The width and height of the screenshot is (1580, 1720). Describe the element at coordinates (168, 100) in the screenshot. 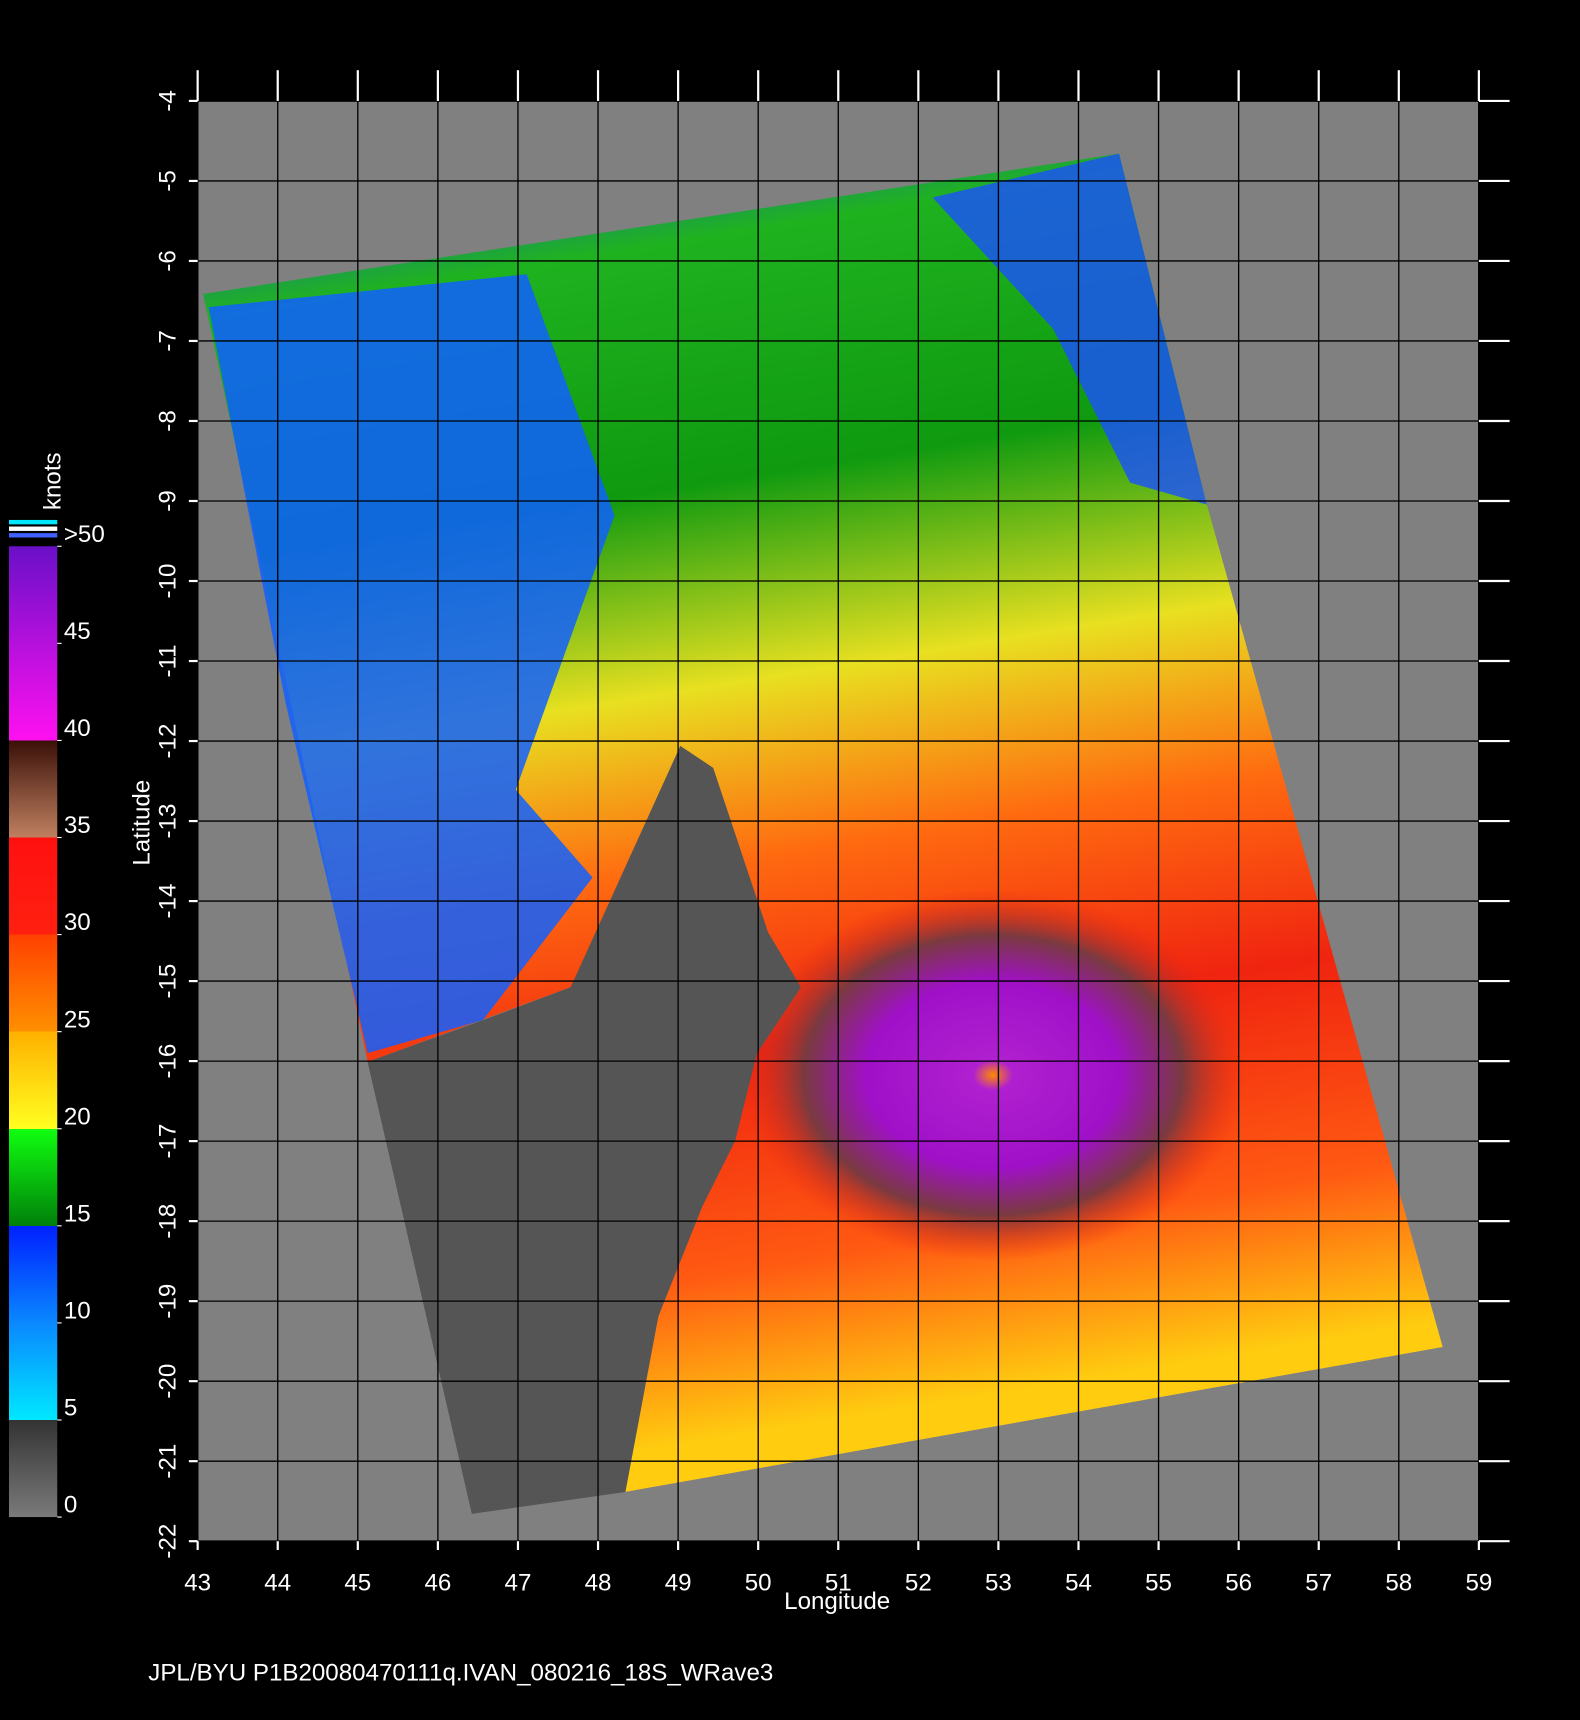

I see `y-tick-label: -4` at that location.